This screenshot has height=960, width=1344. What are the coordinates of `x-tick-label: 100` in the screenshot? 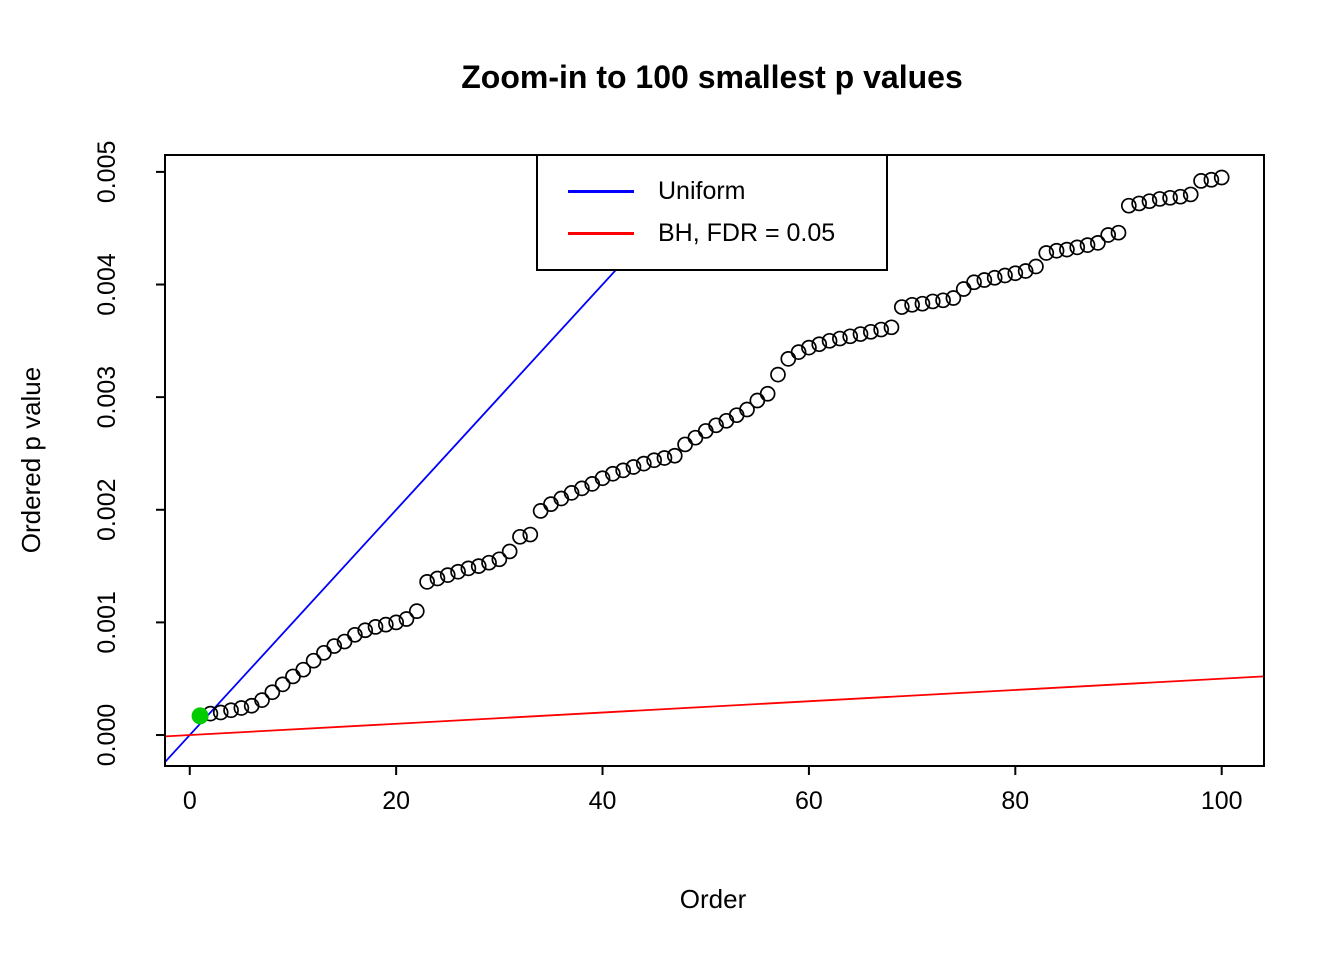 It's located at (1222, 801).